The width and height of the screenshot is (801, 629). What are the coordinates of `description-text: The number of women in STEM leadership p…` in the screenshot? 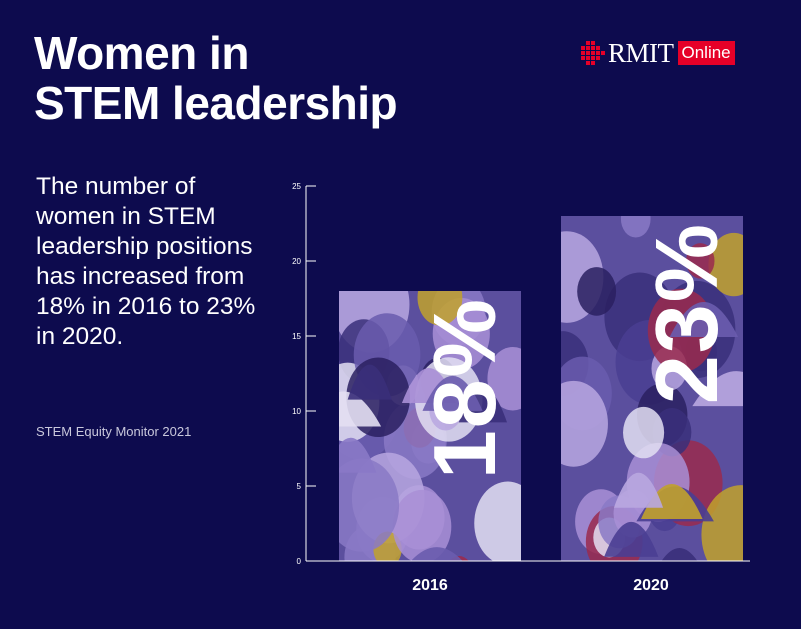 It's located at (146, 261).